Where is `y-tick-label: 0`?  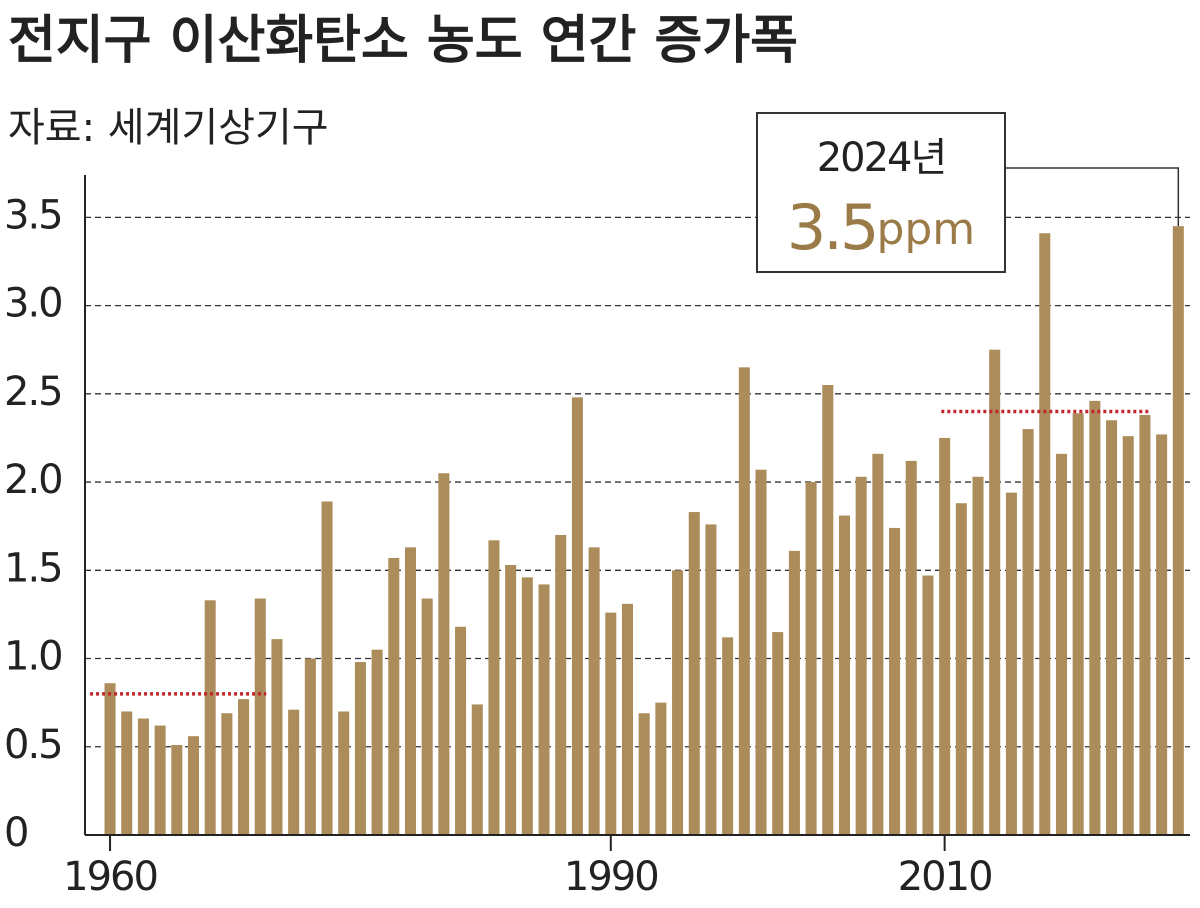 y-tick-label: 0 is located at coordinates (15, 833).